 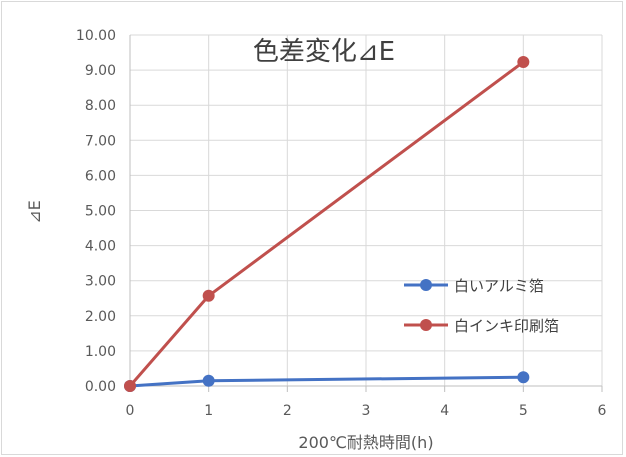 What do you see at coordinates (287, 411) in the screenshot?
I see `x-tick-label: 2` at bounding box center [287, 411].